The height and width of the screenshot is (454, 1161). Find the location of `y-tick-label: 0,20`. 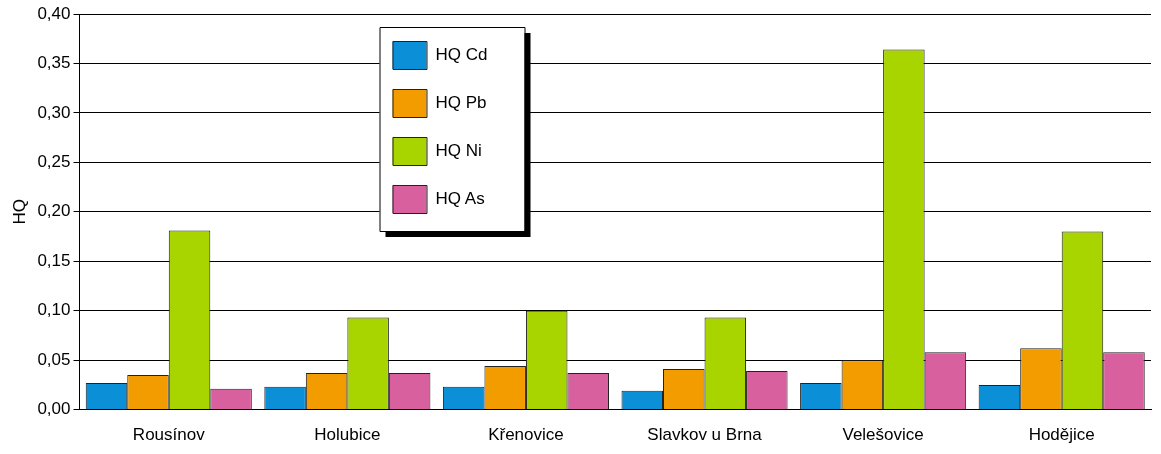

y-tick-label: 0,20 is located at coordinates (54, 211).